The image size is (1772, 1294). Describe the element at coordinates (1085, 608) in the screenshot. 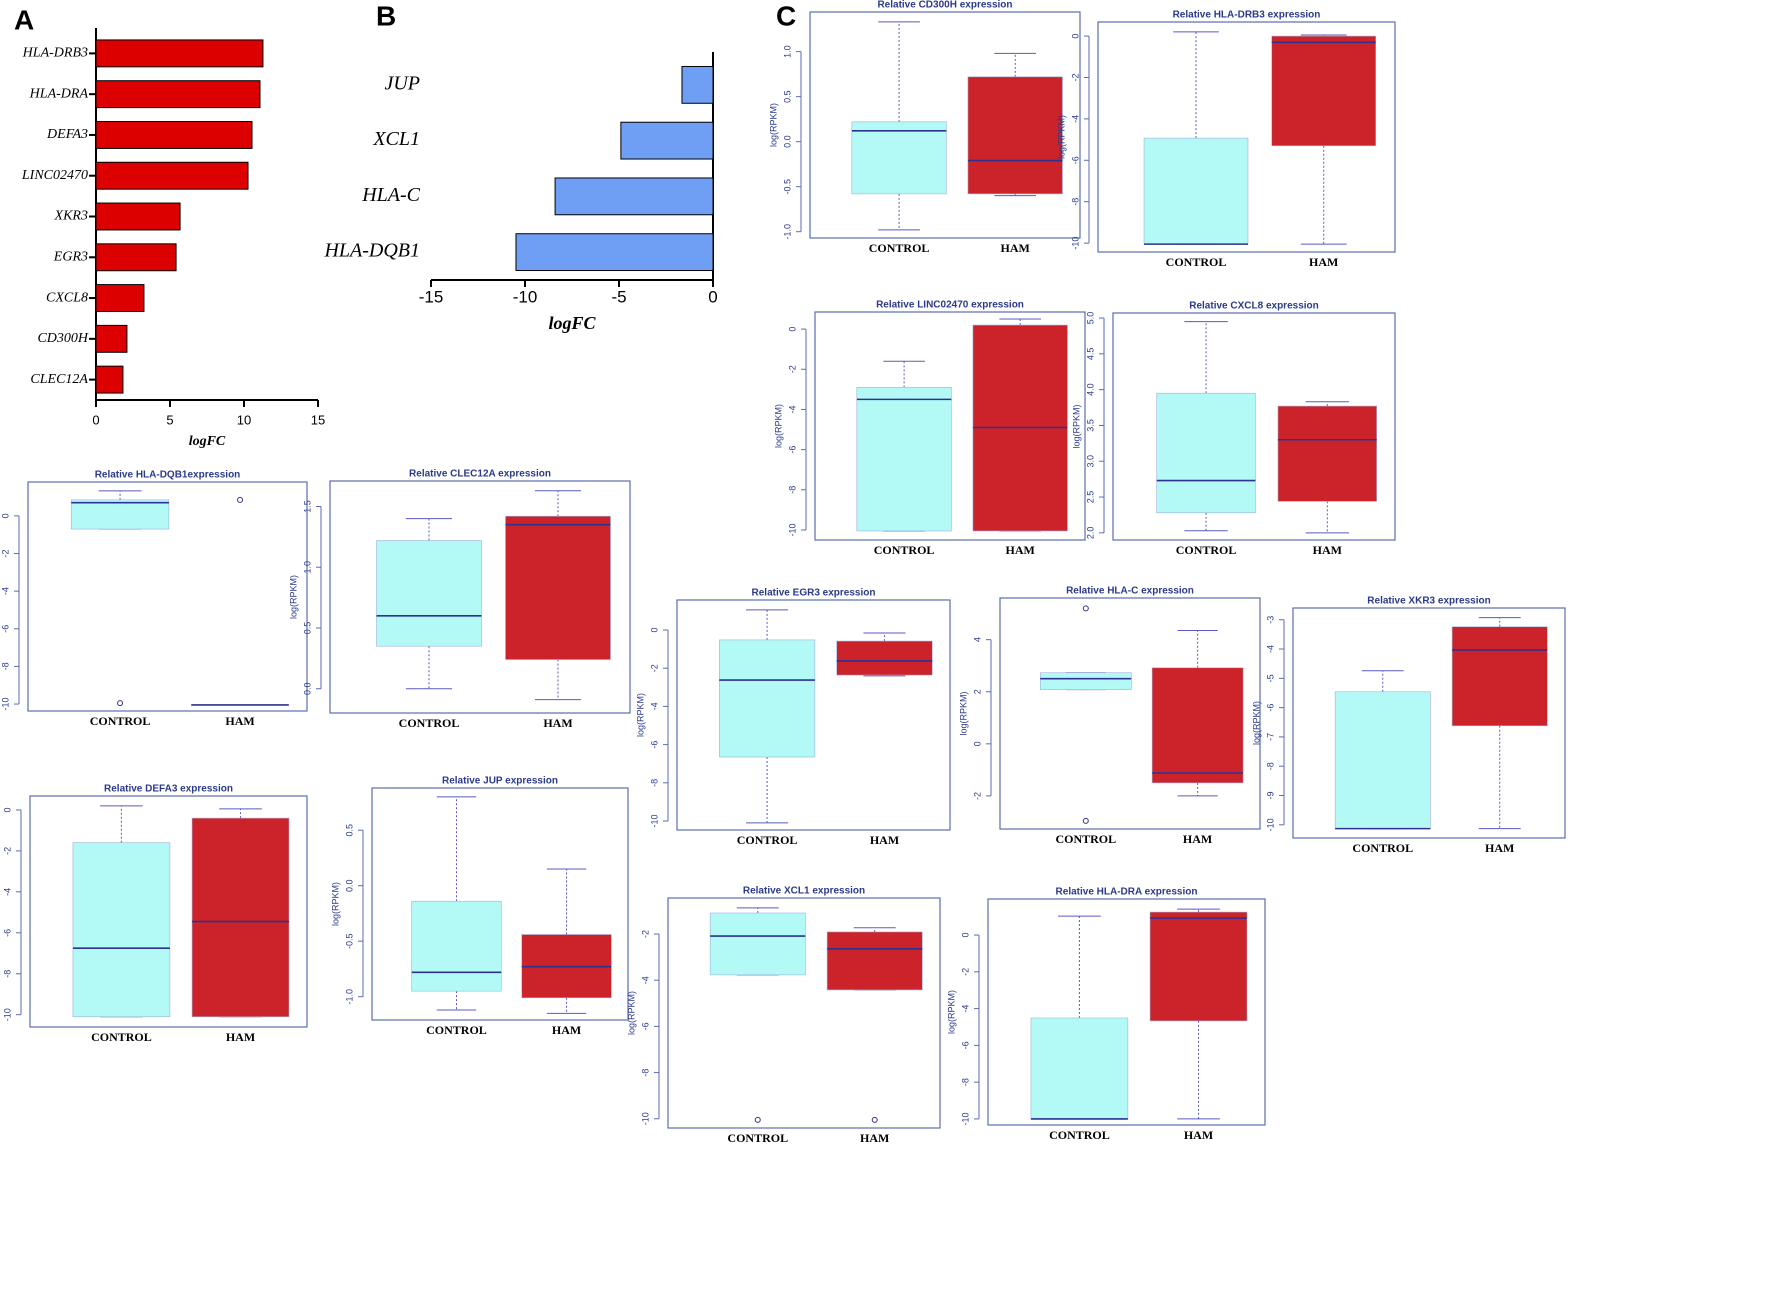

I see `outlier` at that location.